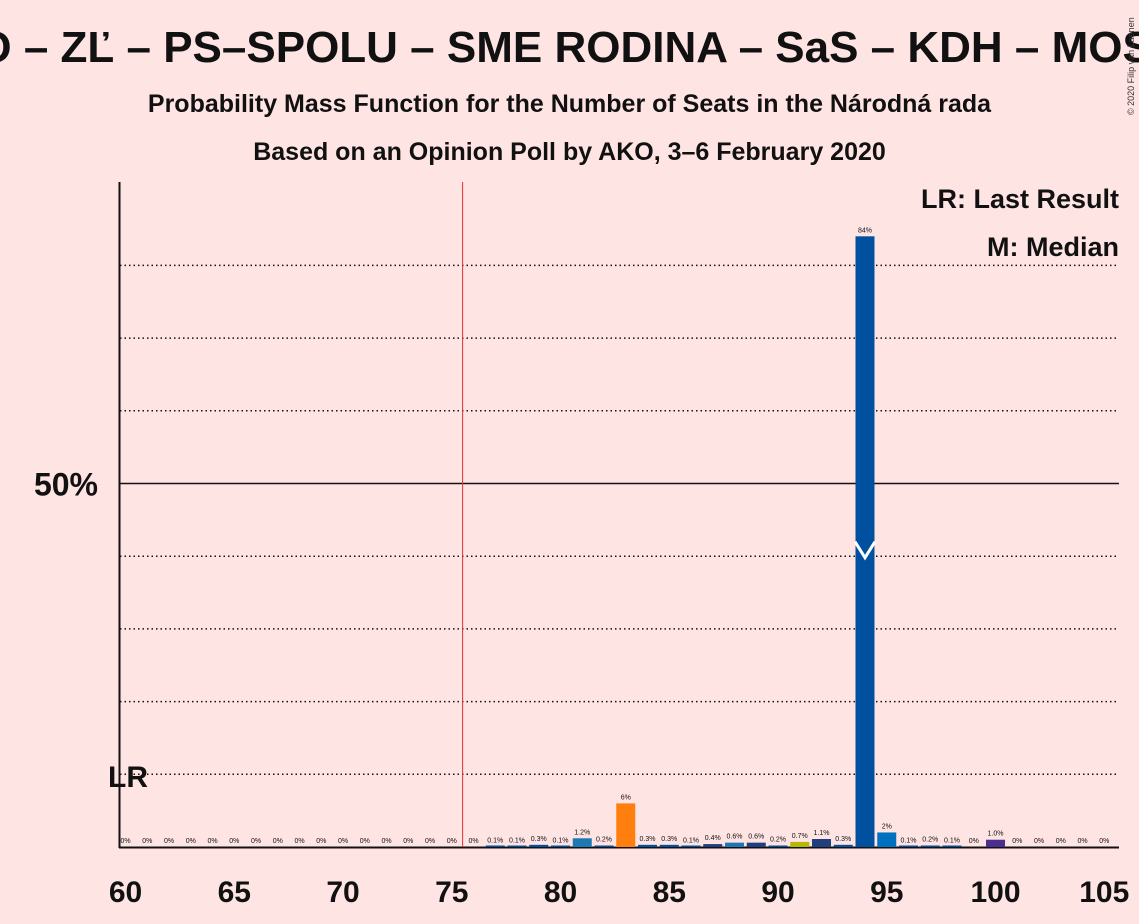 The width and height of the screenshot is (1139, 924). Describe the element at coordinates (386, 841) in the screenshot. I see `bar-label-72: 0%` at that location.